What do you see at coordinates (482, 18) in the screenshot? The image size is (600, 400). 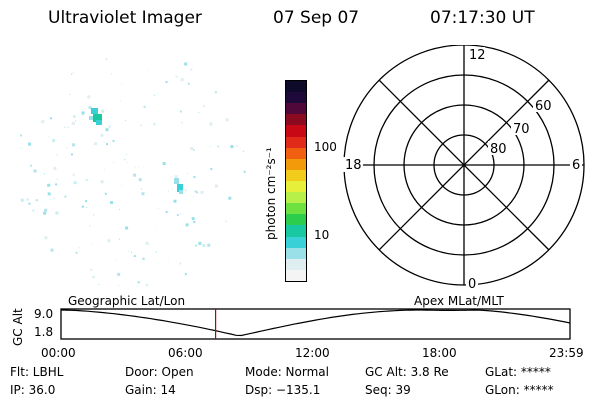 I see `time-label: 07:17:30 UT` at bounding box center [482, 18].